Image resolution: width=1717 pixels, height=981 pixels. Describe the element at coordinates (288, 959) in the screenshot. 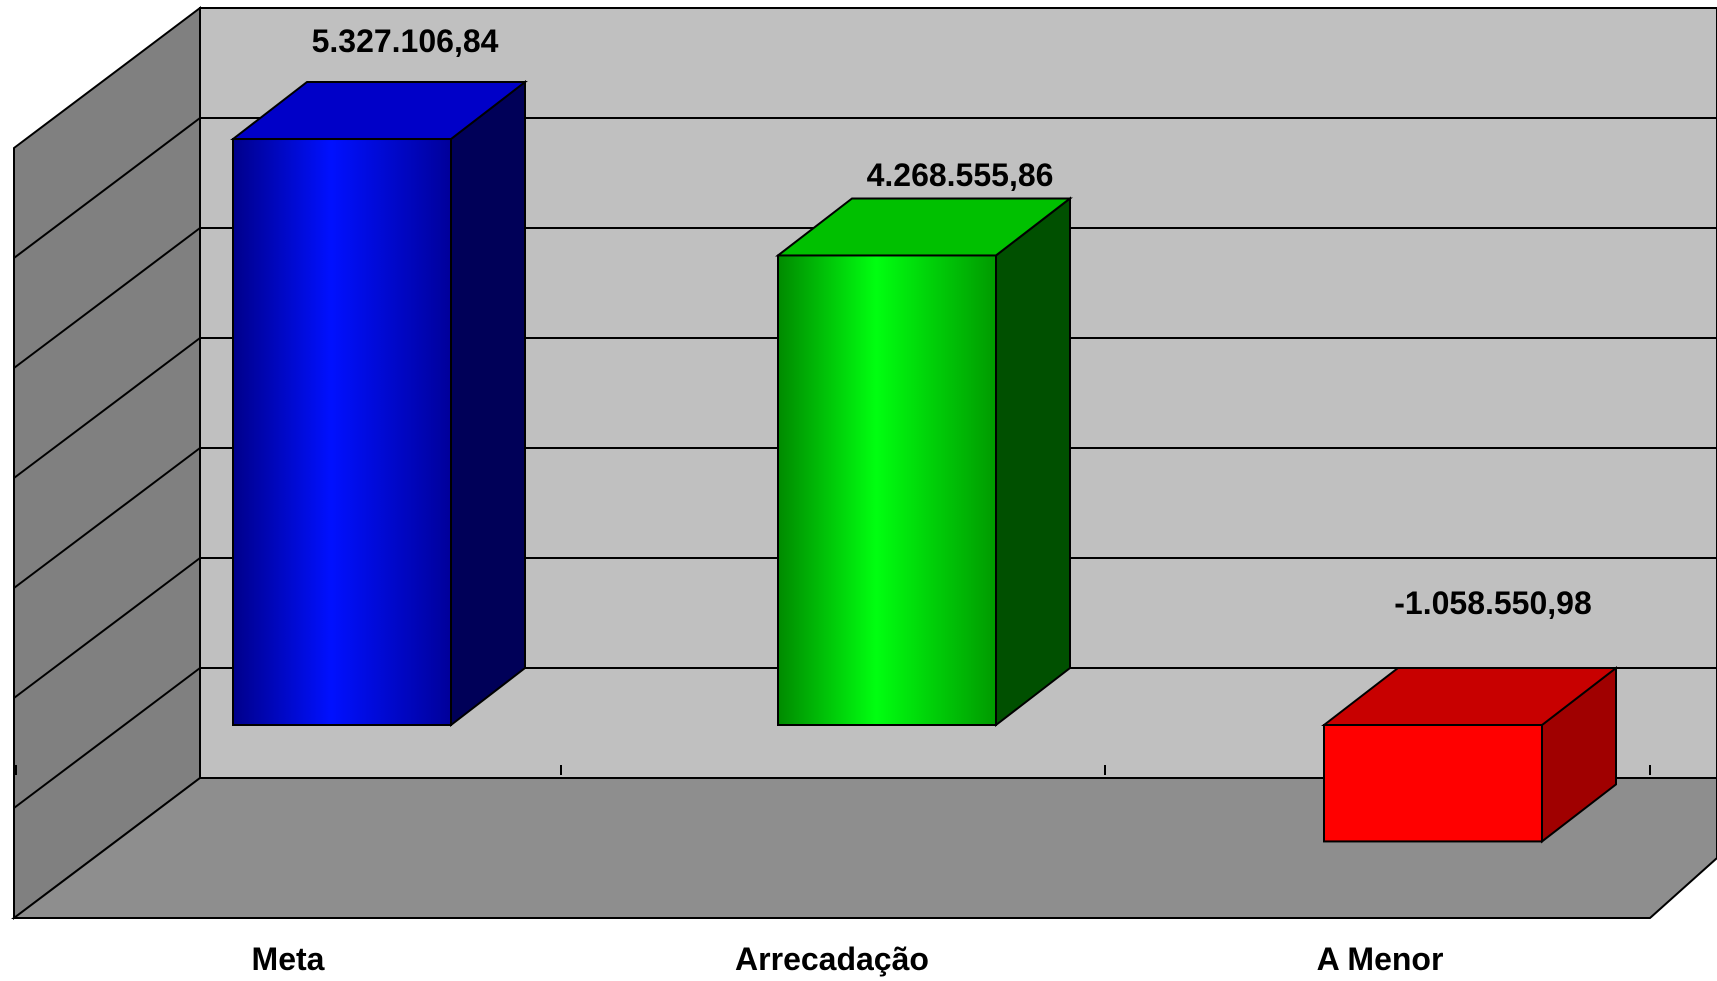

I see `category-label-meta: Meta` at that location.